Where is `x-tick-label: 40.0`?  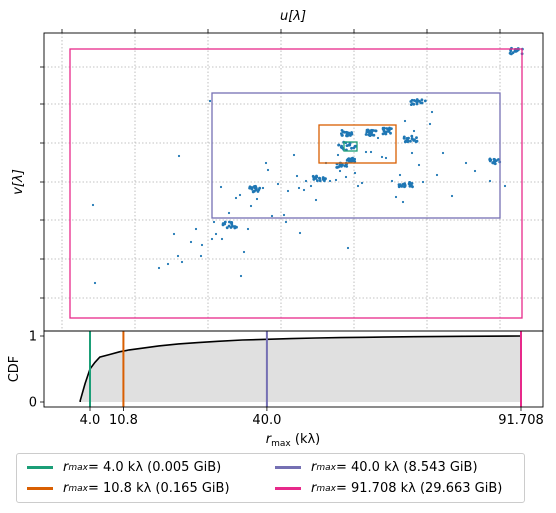 x-tick-label: 40.0 is located at coordinates (266, 420).